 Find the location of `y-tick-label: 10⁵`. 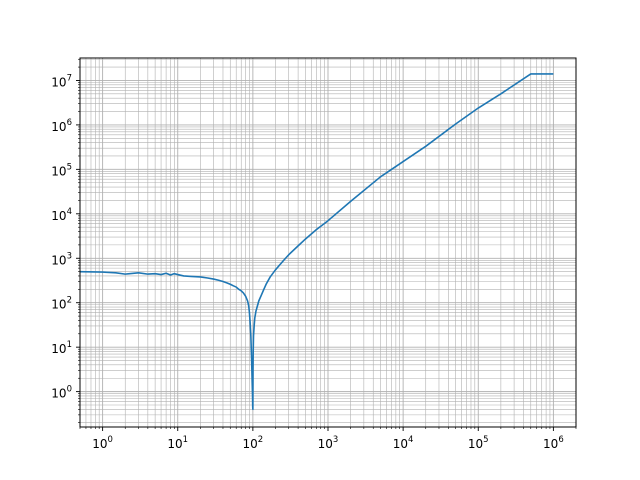

y-tick-label: 10⁵ is located at coordinates (61, 170).